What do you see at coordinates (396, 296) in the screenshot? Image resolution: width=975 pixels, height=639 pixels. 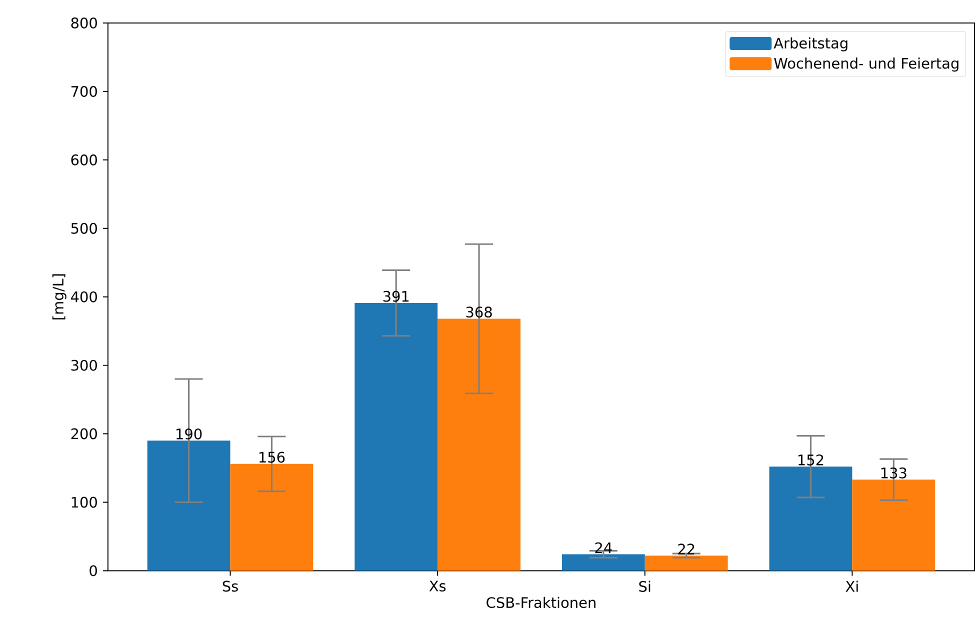 I see `data-label: 391` at bounding box center [396, 296].